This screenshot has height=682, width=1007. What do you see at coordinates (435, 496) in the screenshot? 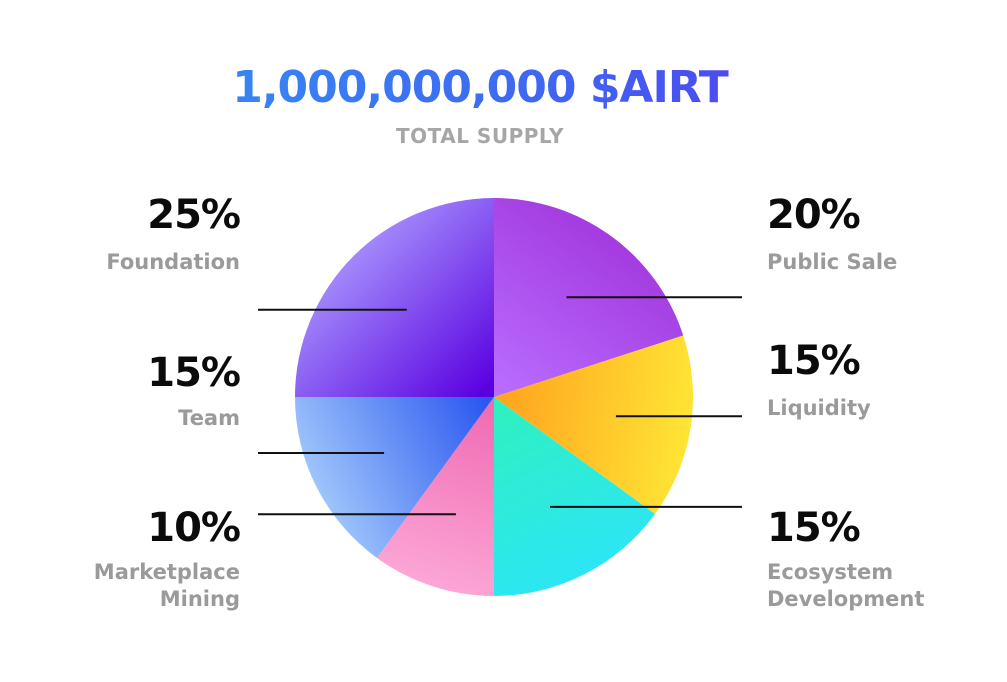
I see `pie-slice-marketplace-mining` at bounding box center [435, 496].